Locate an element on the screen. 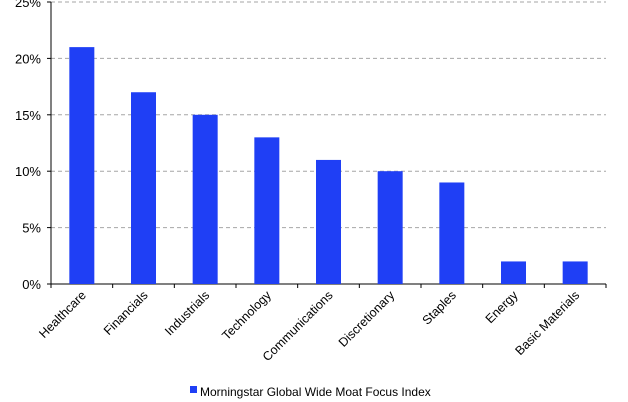 This screenshot has height=402, width=628. x-tick-label: Basic Materials is located at coordinates (547, 323).